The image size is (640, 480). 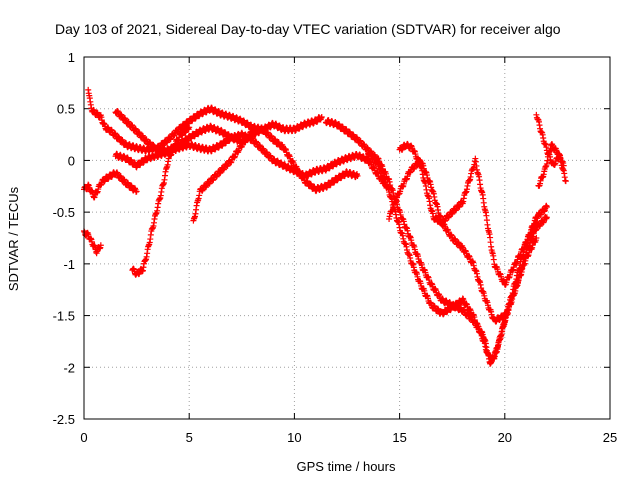 I want to click on x-tick-label: 5, so click(x=189, y=437).